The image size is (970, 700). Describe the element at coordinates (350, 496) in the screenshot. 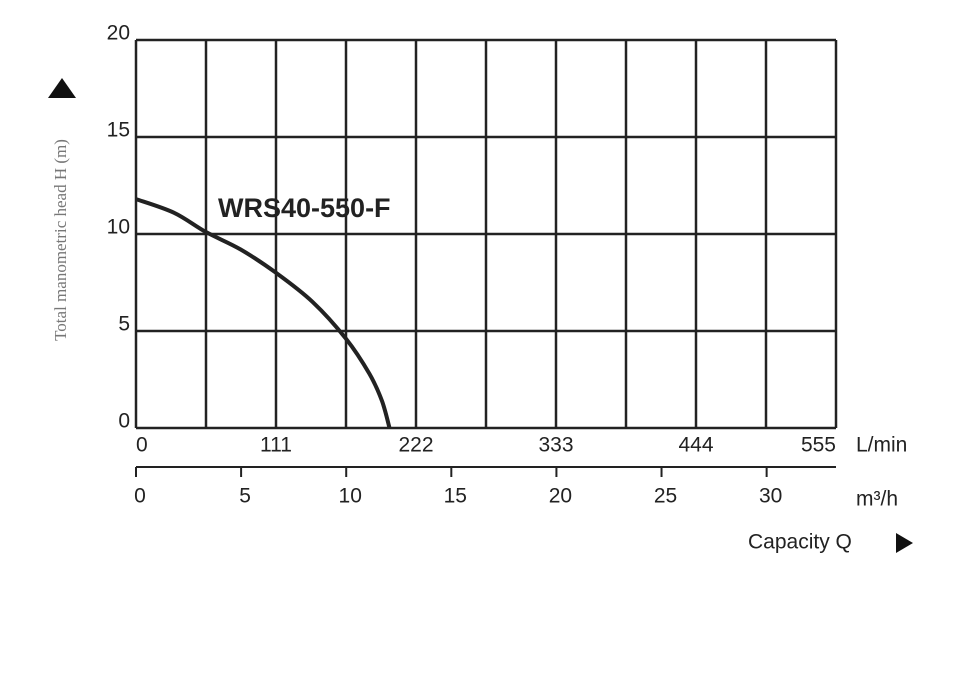

I see `x2-tick-label: 10` at that location.